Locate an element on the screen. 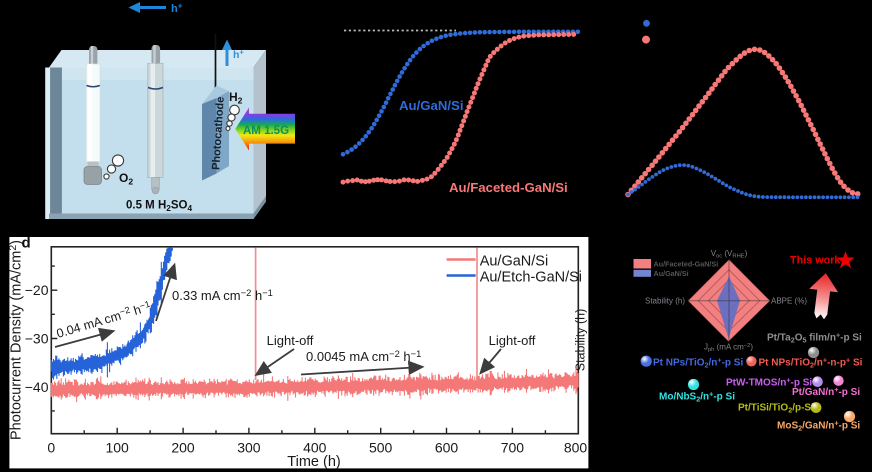 The image size is (872, 472). svg-text: 200 is located at coordinates (183, 448).